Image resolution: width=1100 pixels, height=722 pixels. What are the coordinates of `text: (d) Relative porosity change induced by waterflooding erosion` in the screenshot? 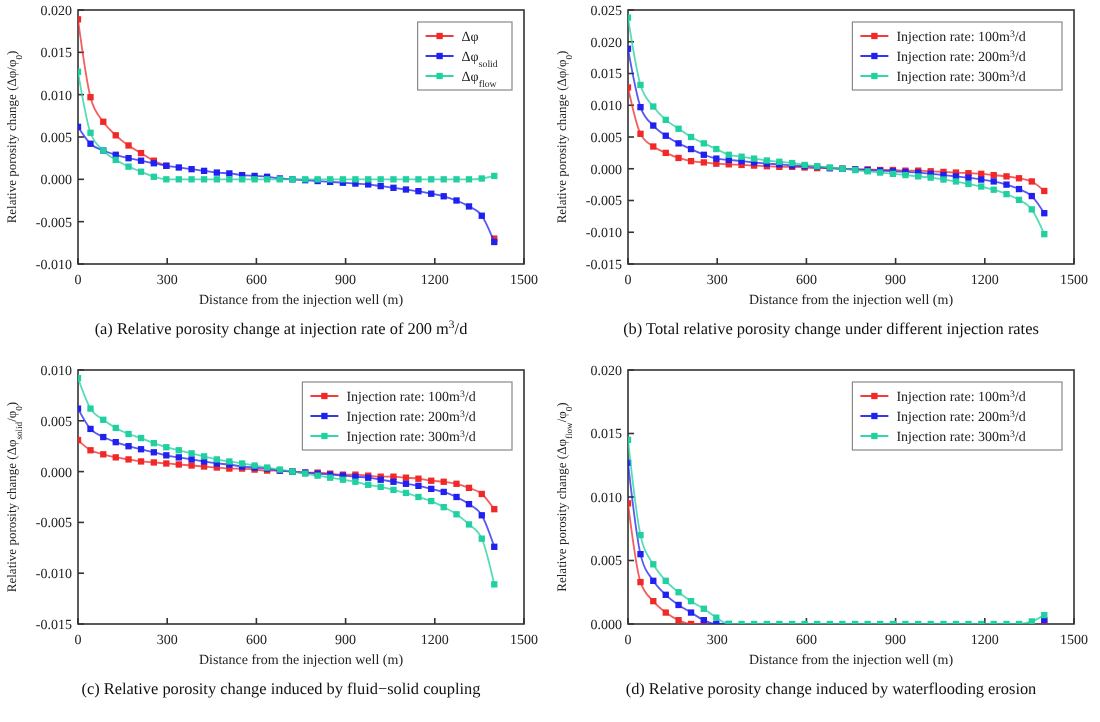 It's located at (831, 689).